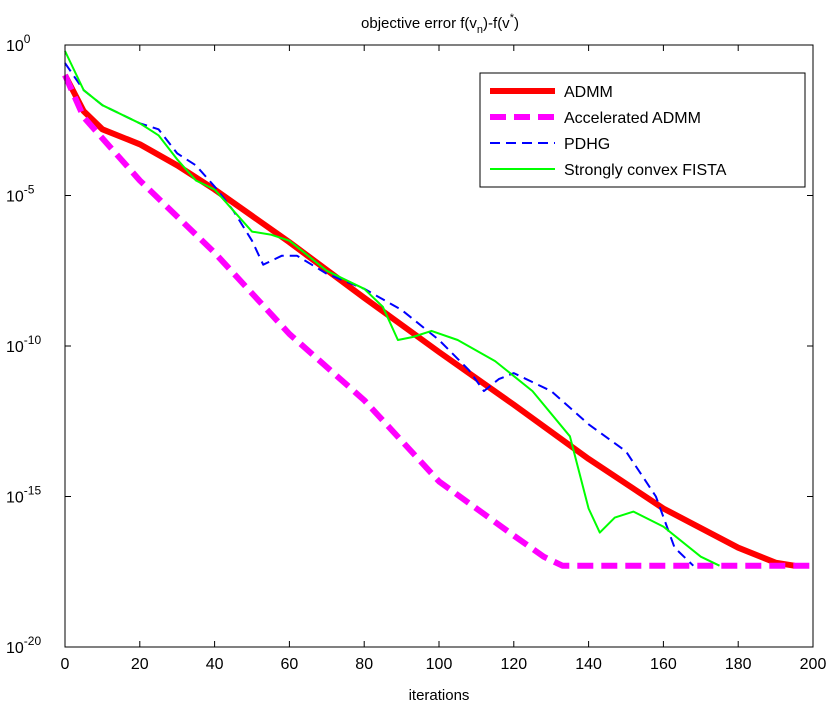 The width and height of the screenshot is (833, 711). What do you see at coordinates (588, 92) in the screenshot?
I see `legend-label-0: ADMM` at bounding box center [588, 92].